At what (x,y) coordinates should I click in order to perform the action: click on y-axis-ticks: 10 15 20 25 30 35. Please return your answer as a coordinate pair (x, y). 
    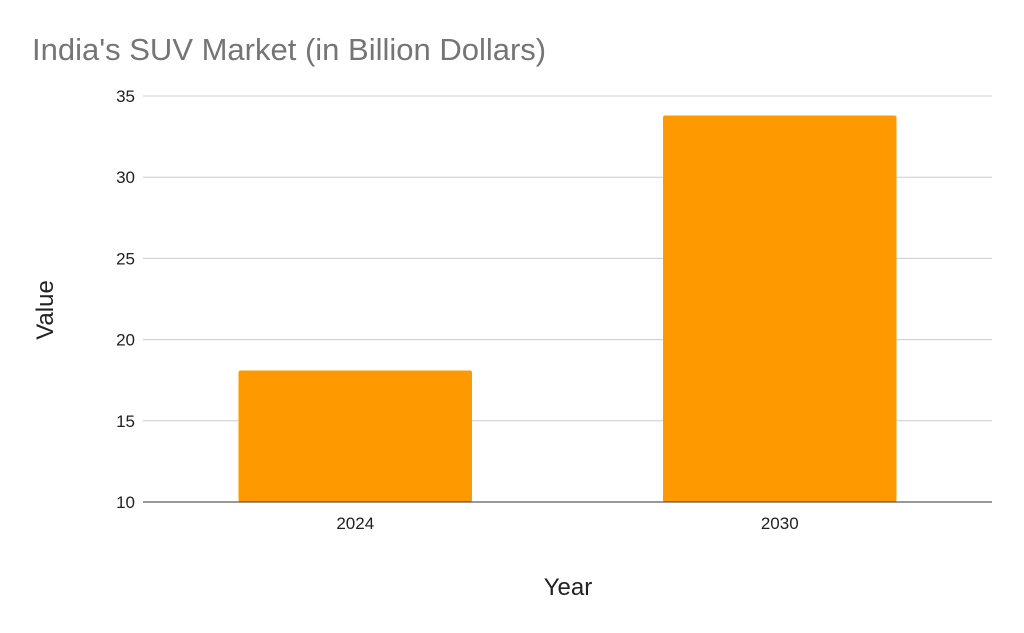
    Looking at the image, I should click on (125, 299).